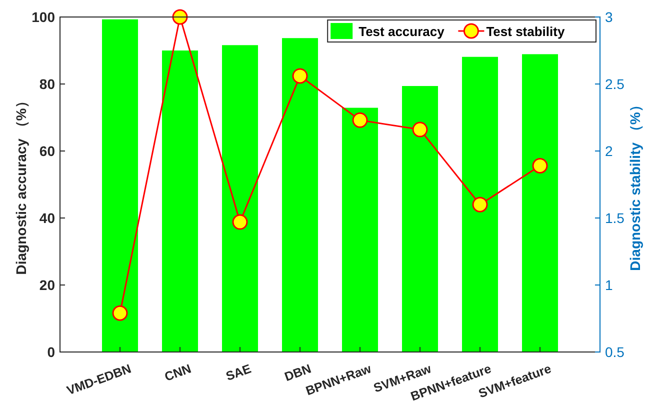 This screenshot has height=413, width=651. I want to click on legend-label: Test accuracy, so click(402, 31).